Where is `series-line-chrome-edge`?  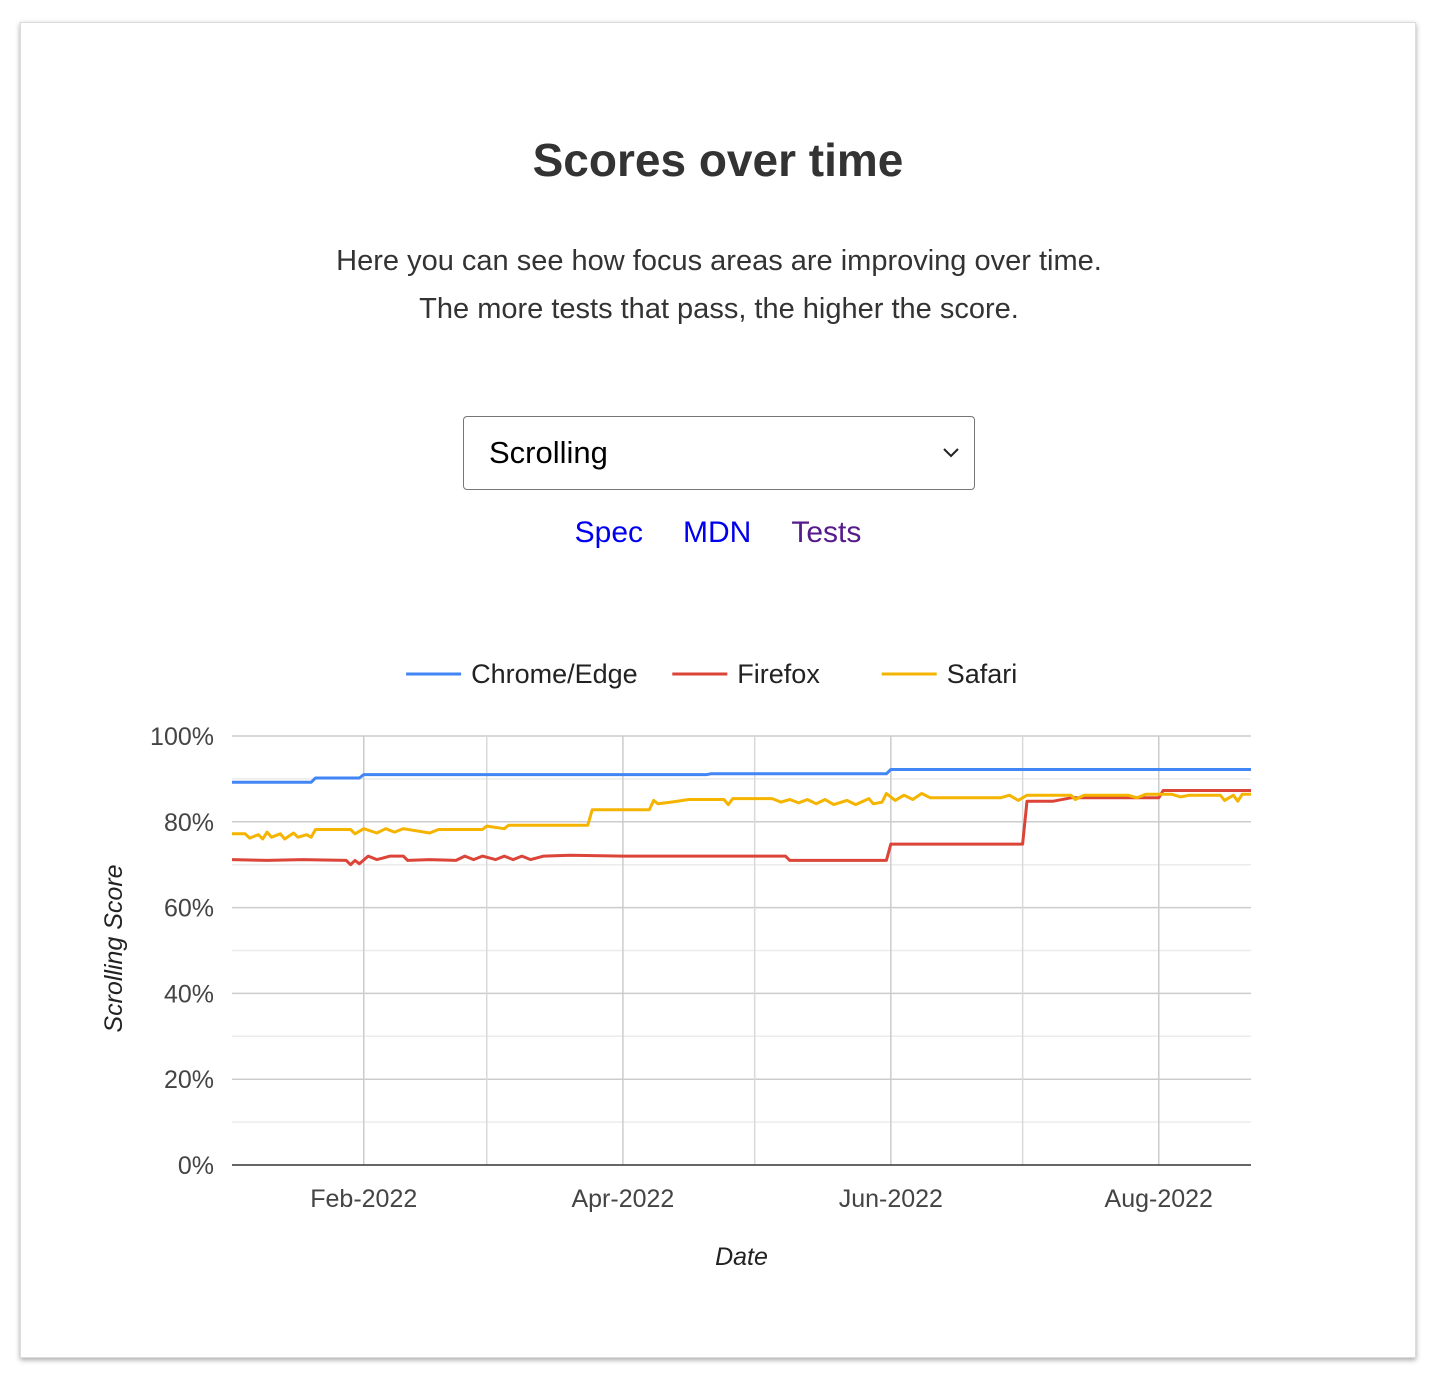
series-line-chrome-edge is located at coordinates (741, 776).